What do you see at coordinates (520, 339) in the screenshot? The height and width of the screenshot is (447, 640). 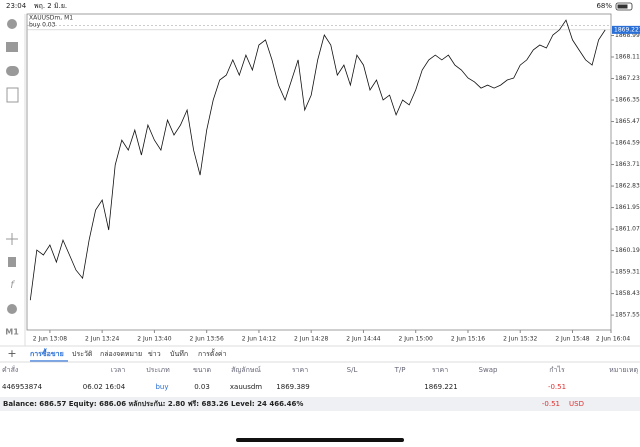 I see `x-tick-label: 2 Jun 15:32` at bounding box center [520, 339].